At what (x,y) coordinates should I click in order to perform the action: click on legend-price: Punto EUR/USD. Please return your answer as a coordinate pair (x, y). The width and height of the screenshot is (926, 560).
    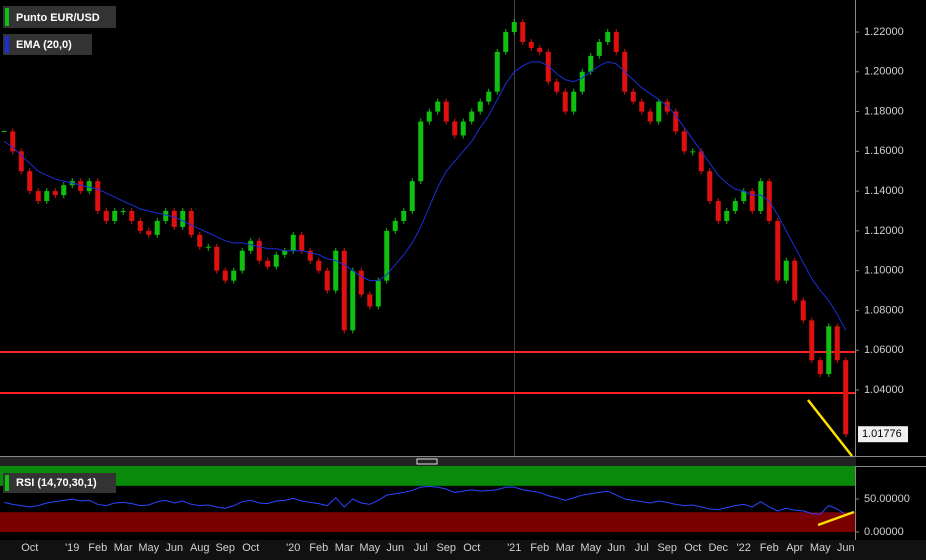
    Looking at the image, I should click on (59, 17).